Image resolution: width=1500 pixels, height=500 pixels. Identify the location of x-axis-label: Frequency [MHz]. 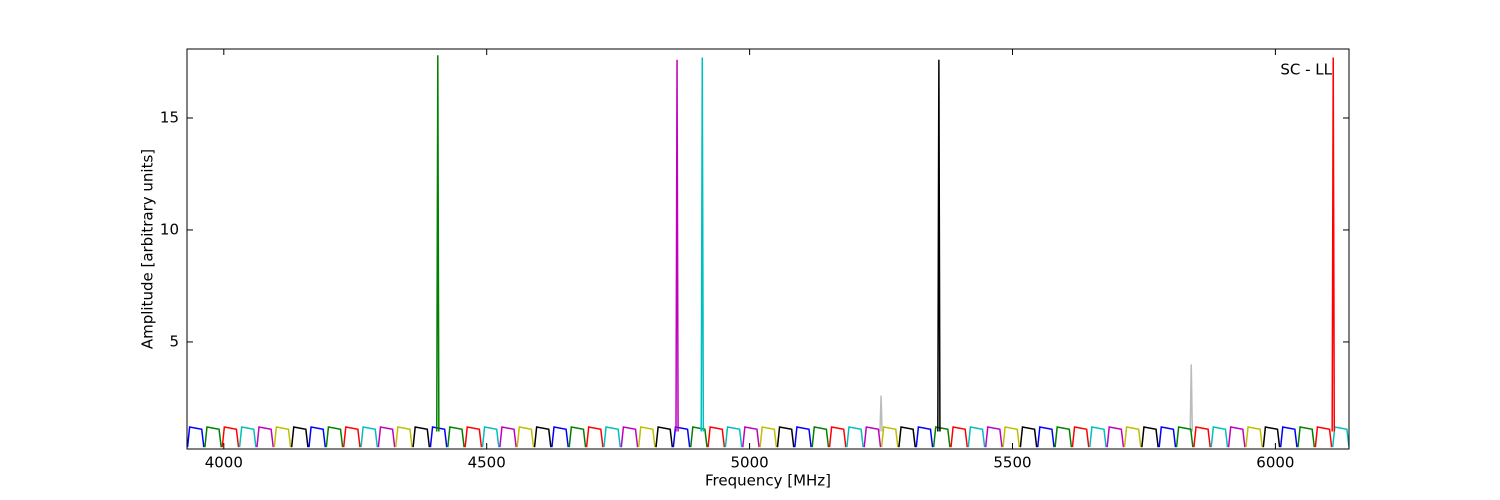
(768, 481).